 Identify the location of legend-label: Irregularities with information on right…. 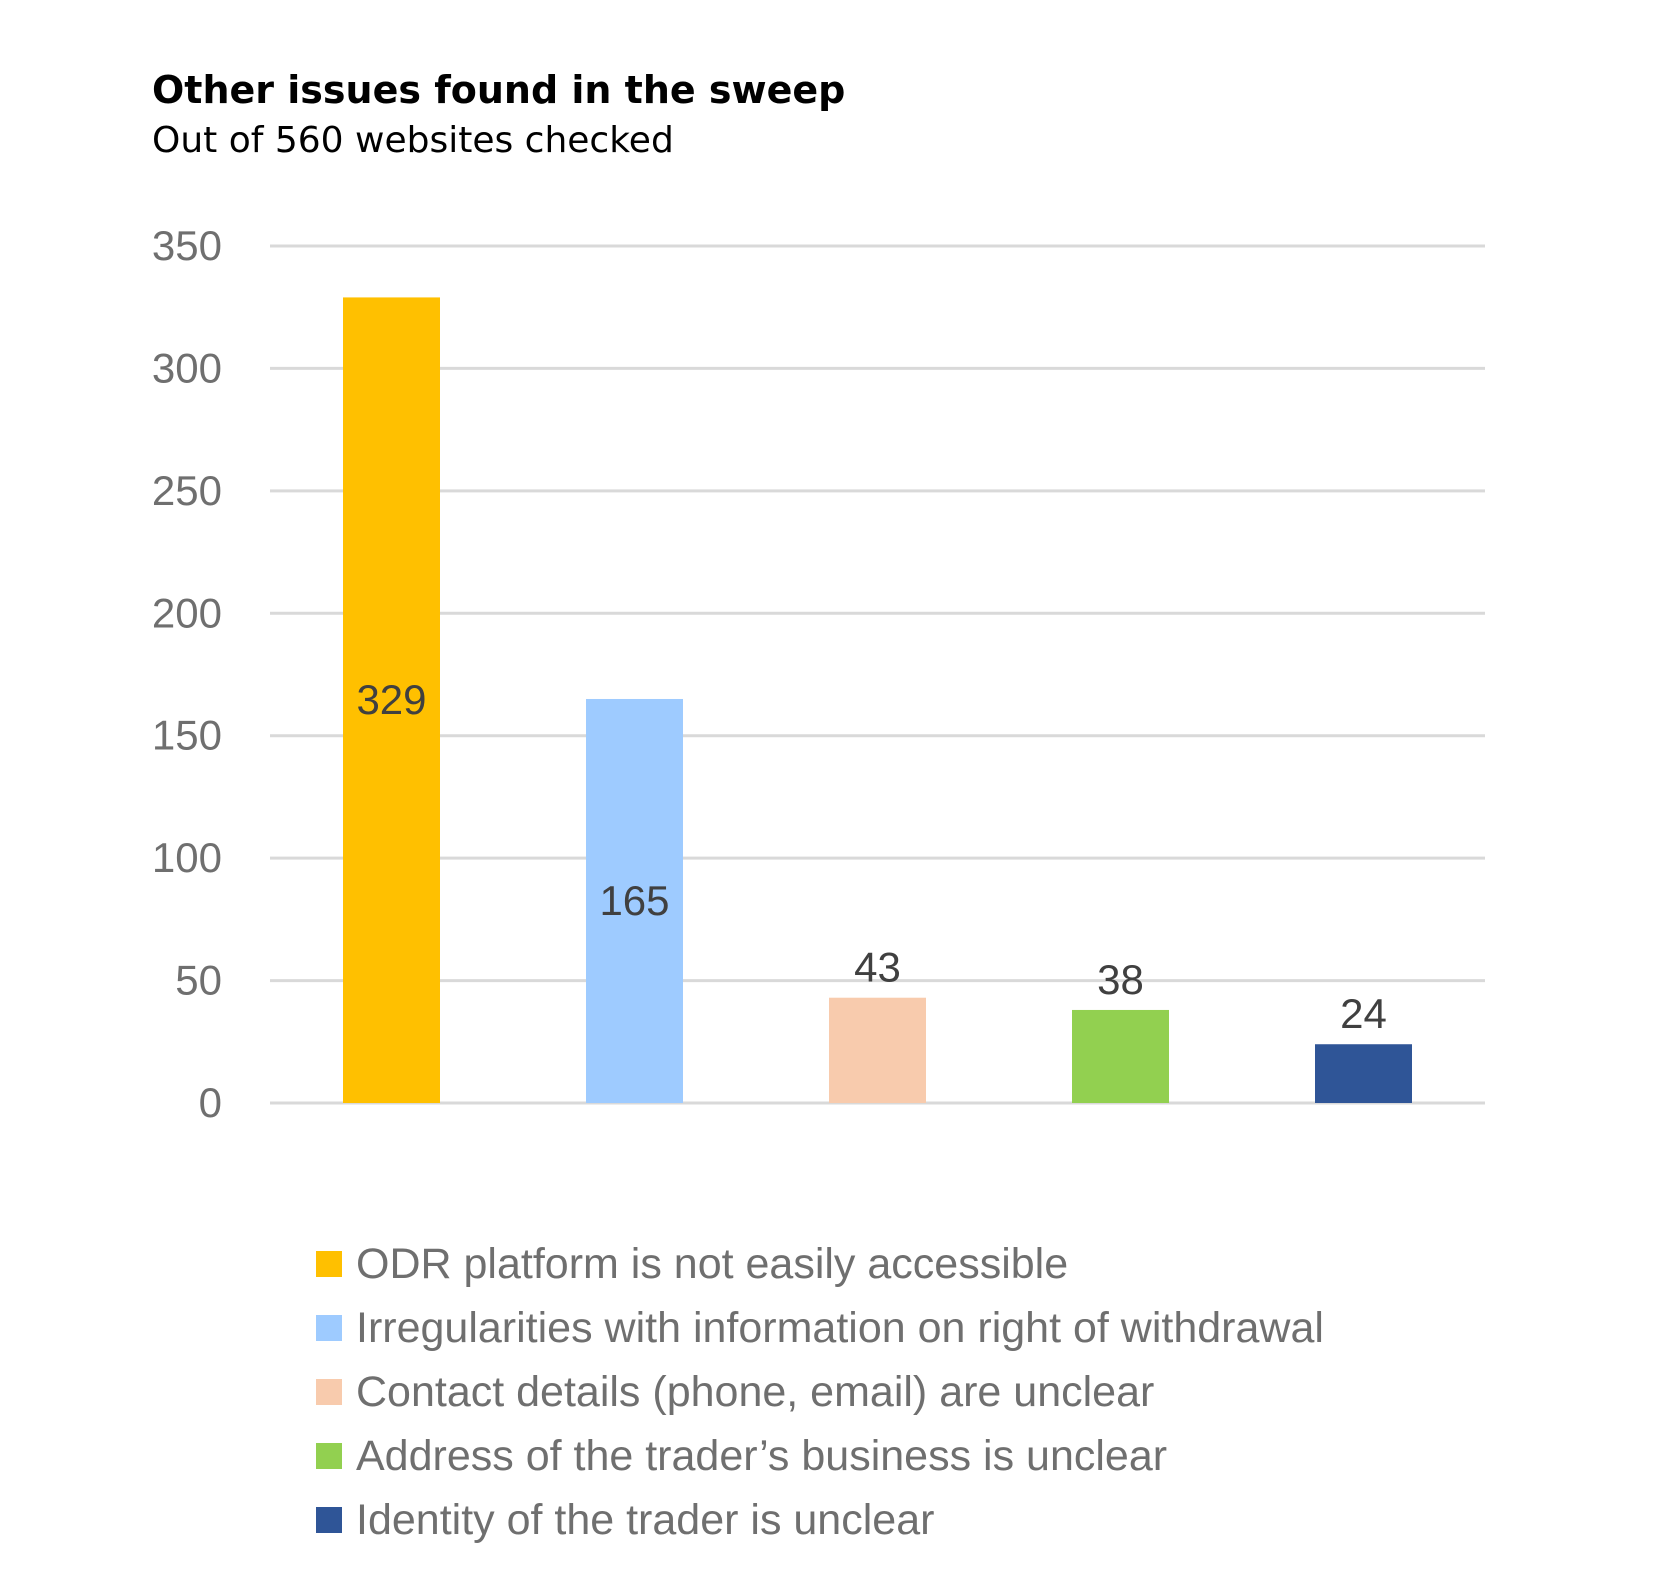
(840, 1327).